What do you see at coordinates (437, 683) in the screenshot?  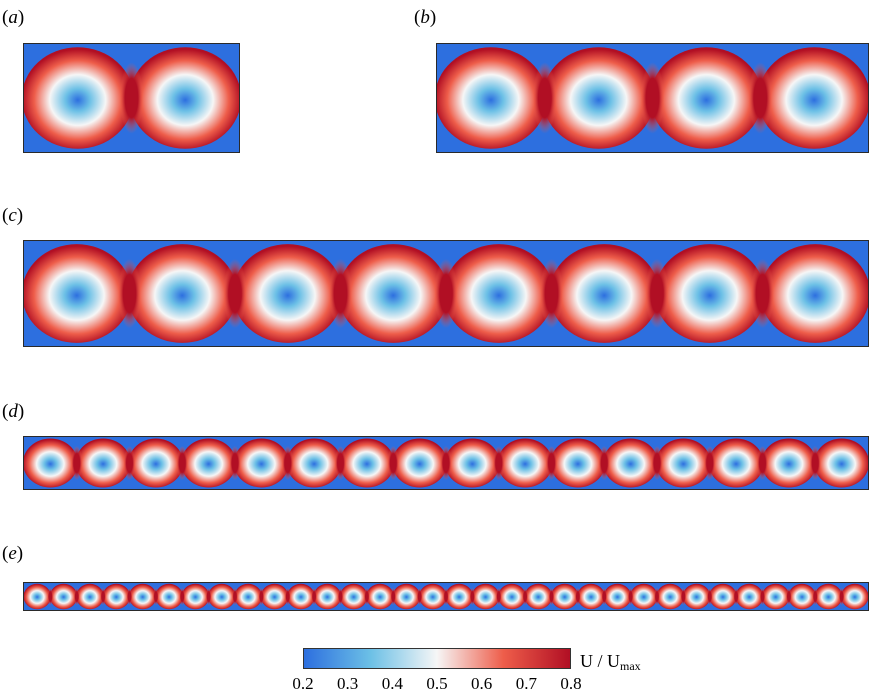 I see `colorbar-tick-label: 0.5` at bounding box center [437, 683].